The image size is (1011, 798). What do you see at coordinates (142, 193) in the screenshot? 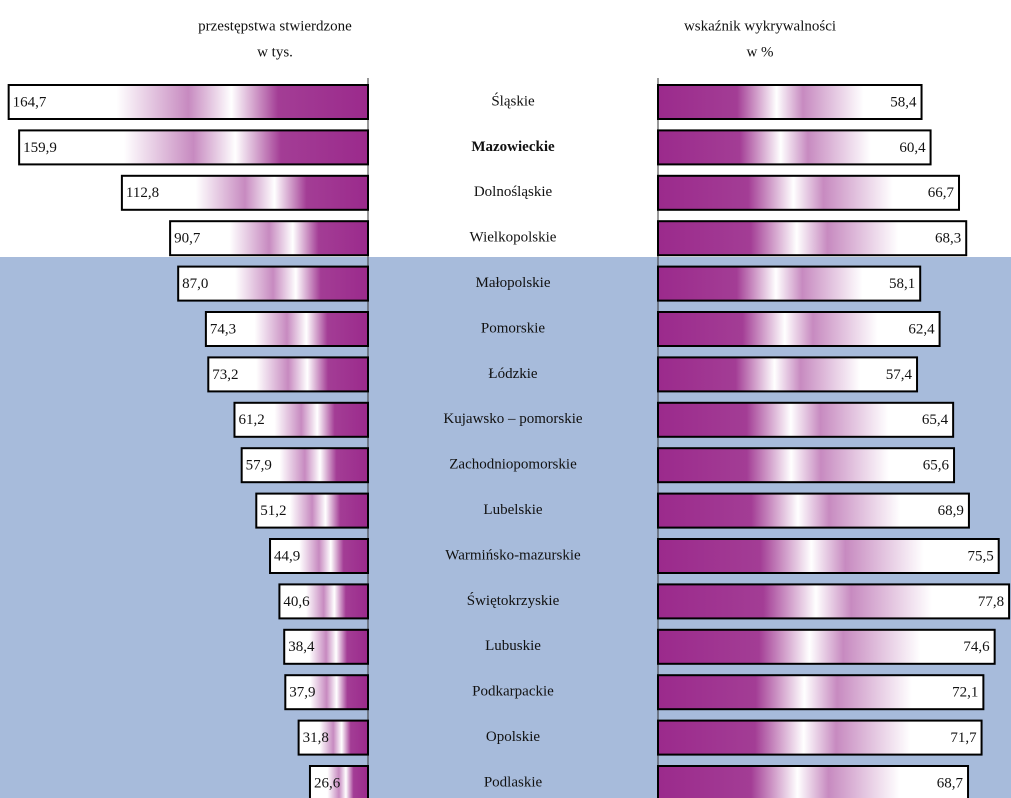
I see `value-label: 112,8` at bounding box center [142, 193].